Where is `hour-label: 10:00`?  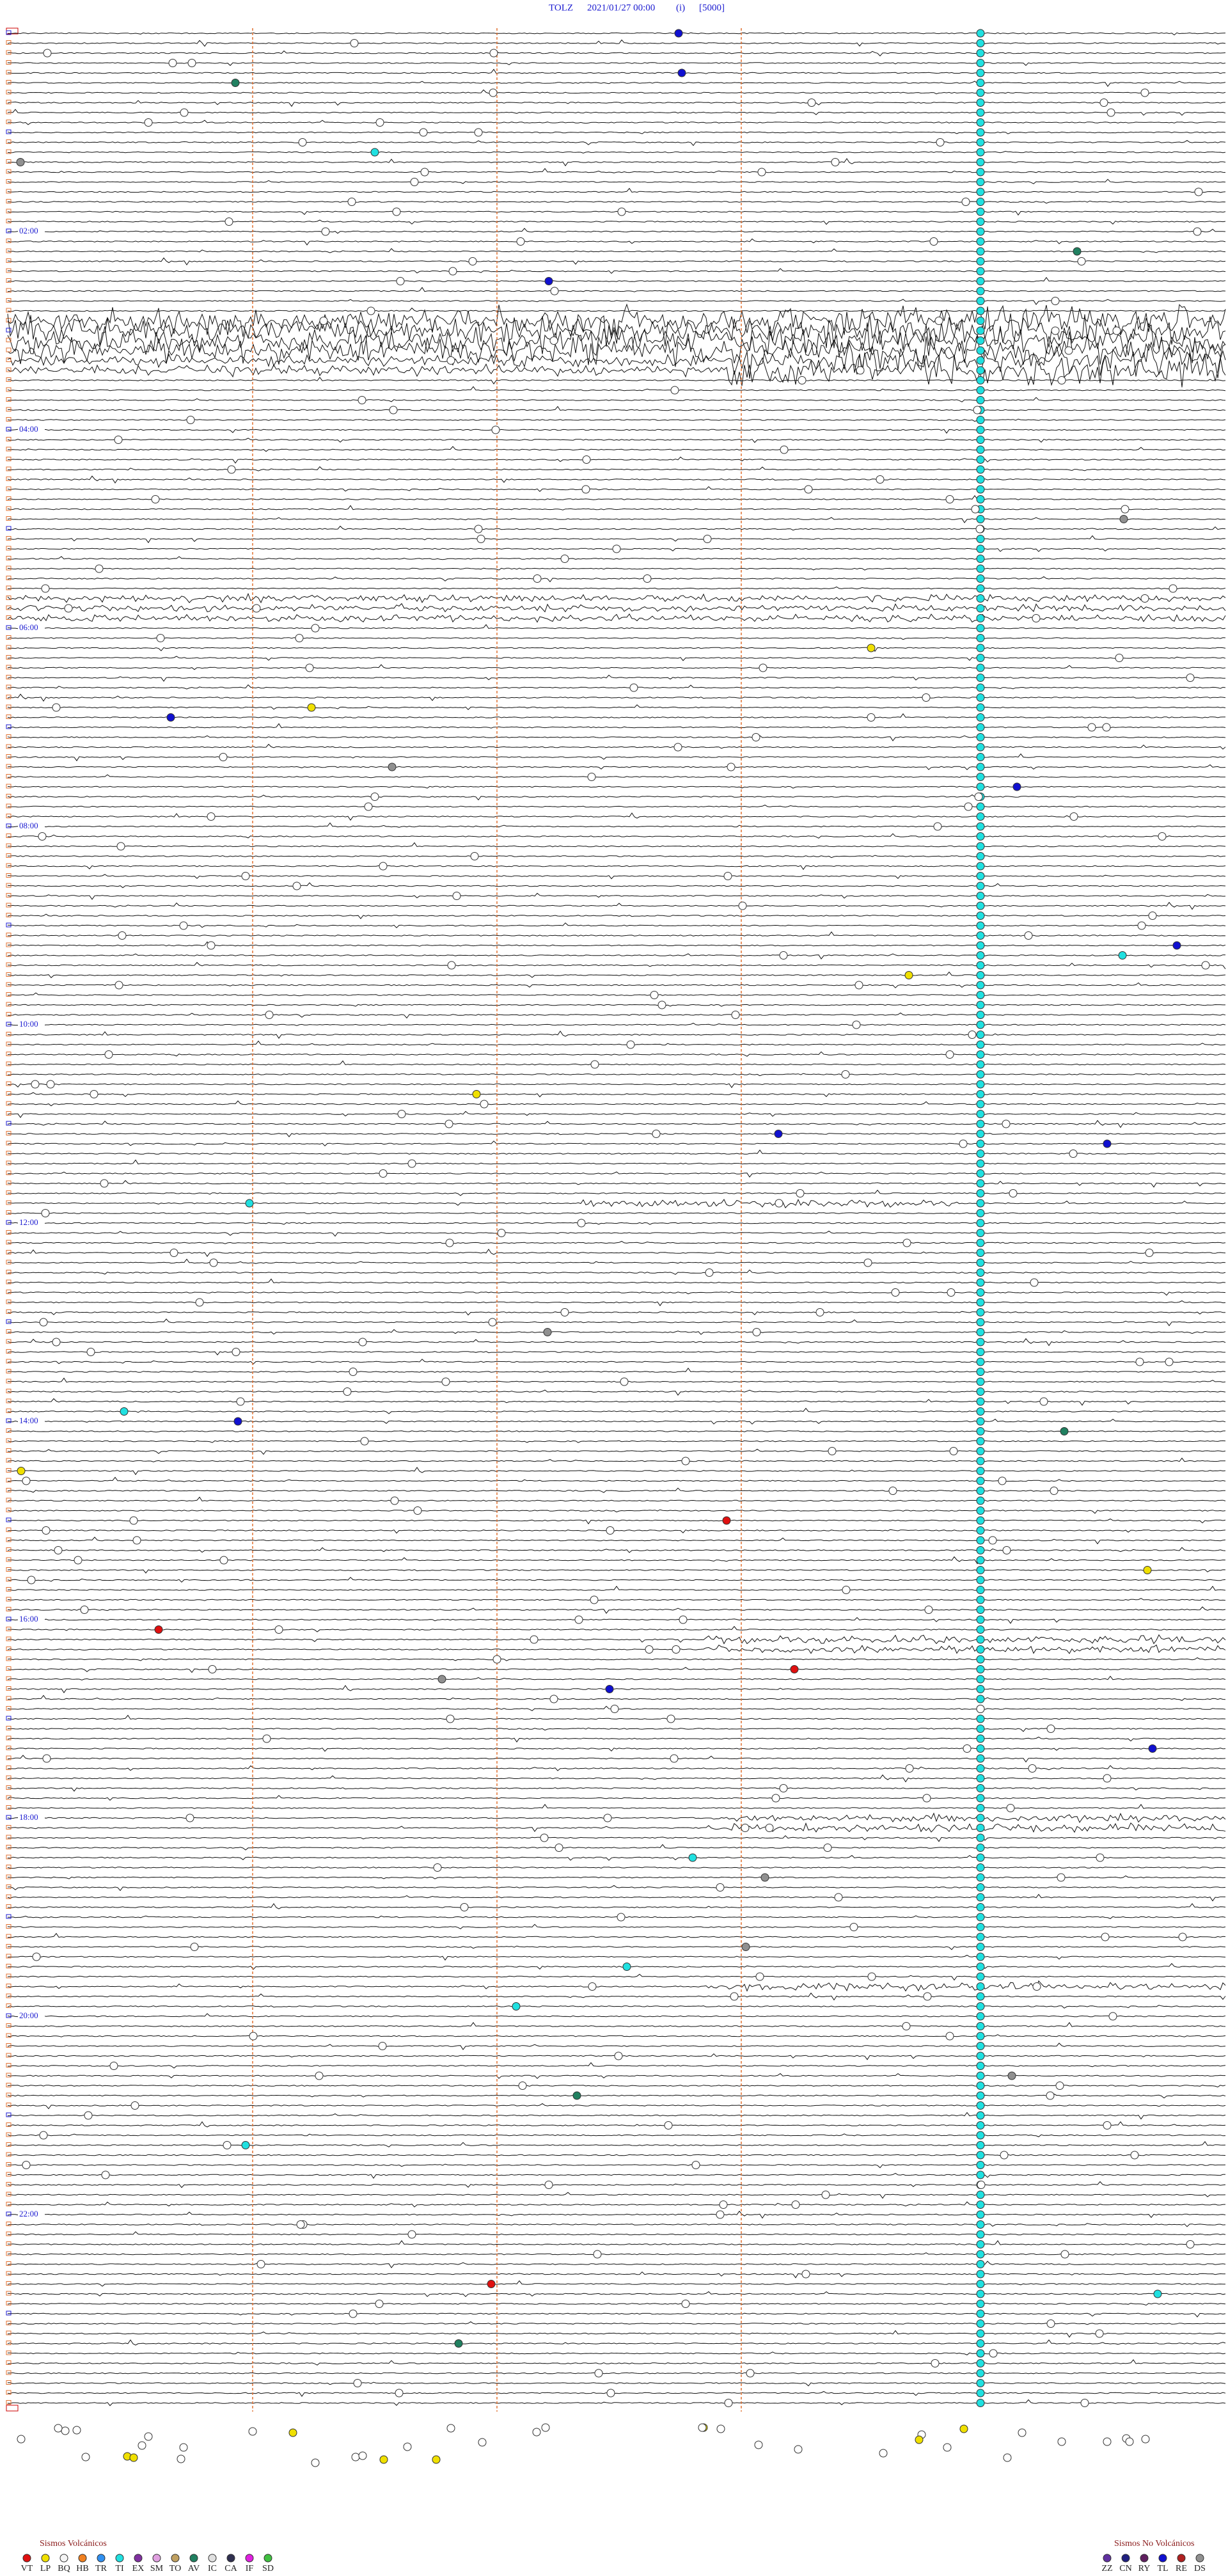 hour-label: 10:00 is located at coordinates (28, 1024).